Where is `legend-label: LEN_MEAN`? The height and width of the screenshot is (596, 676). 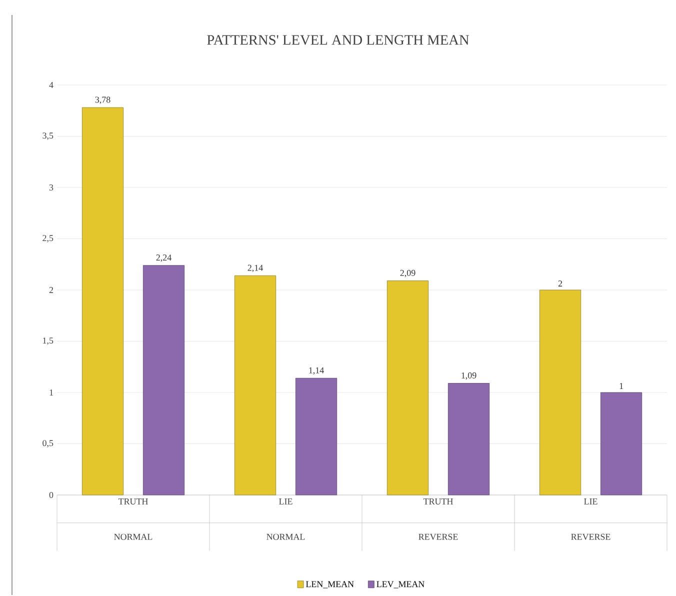
legend-label: LEN_MEAN is located at coordinates (330, 584).